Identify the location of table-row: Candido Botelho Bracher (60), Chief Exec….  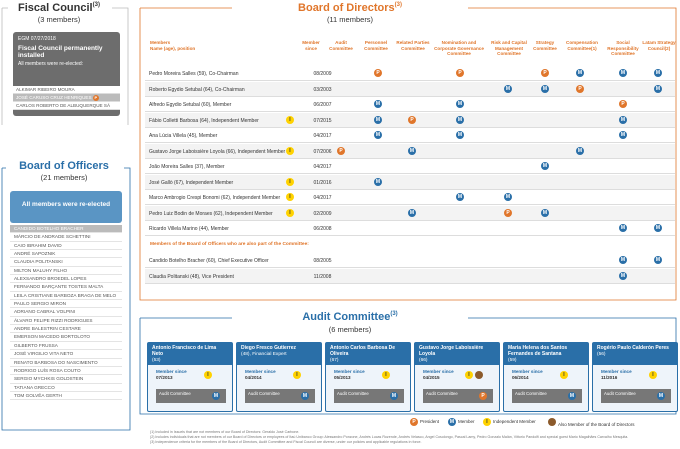
(410, 260).